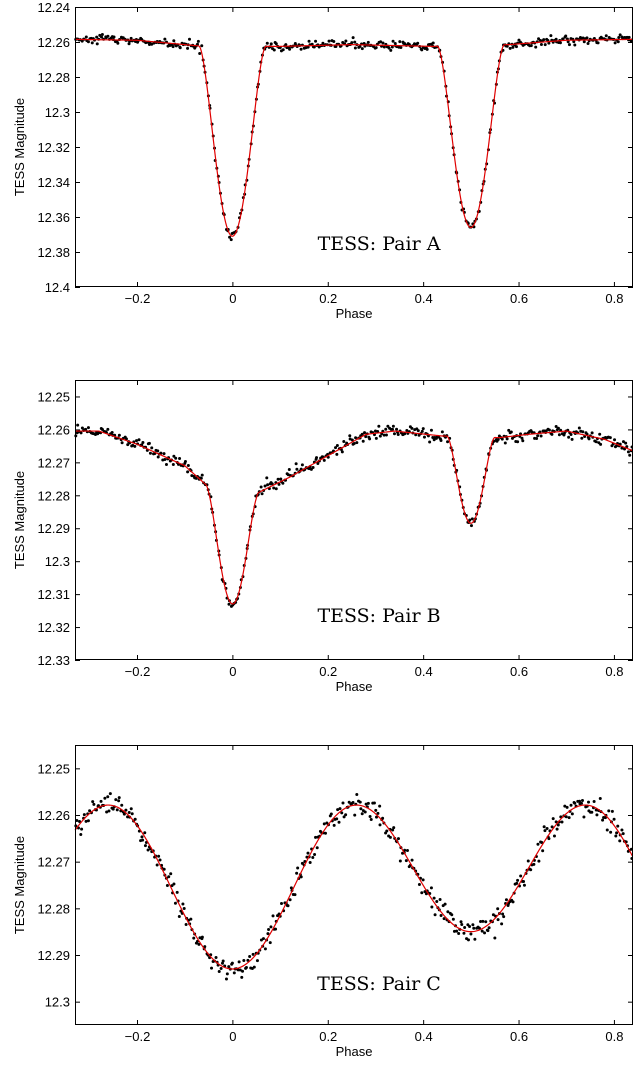 This screenshot has height=1070, width=633. Describe the element at coordinates (53, 7) in the screenshot. I see `y-tick-label: 12.24` at that location.